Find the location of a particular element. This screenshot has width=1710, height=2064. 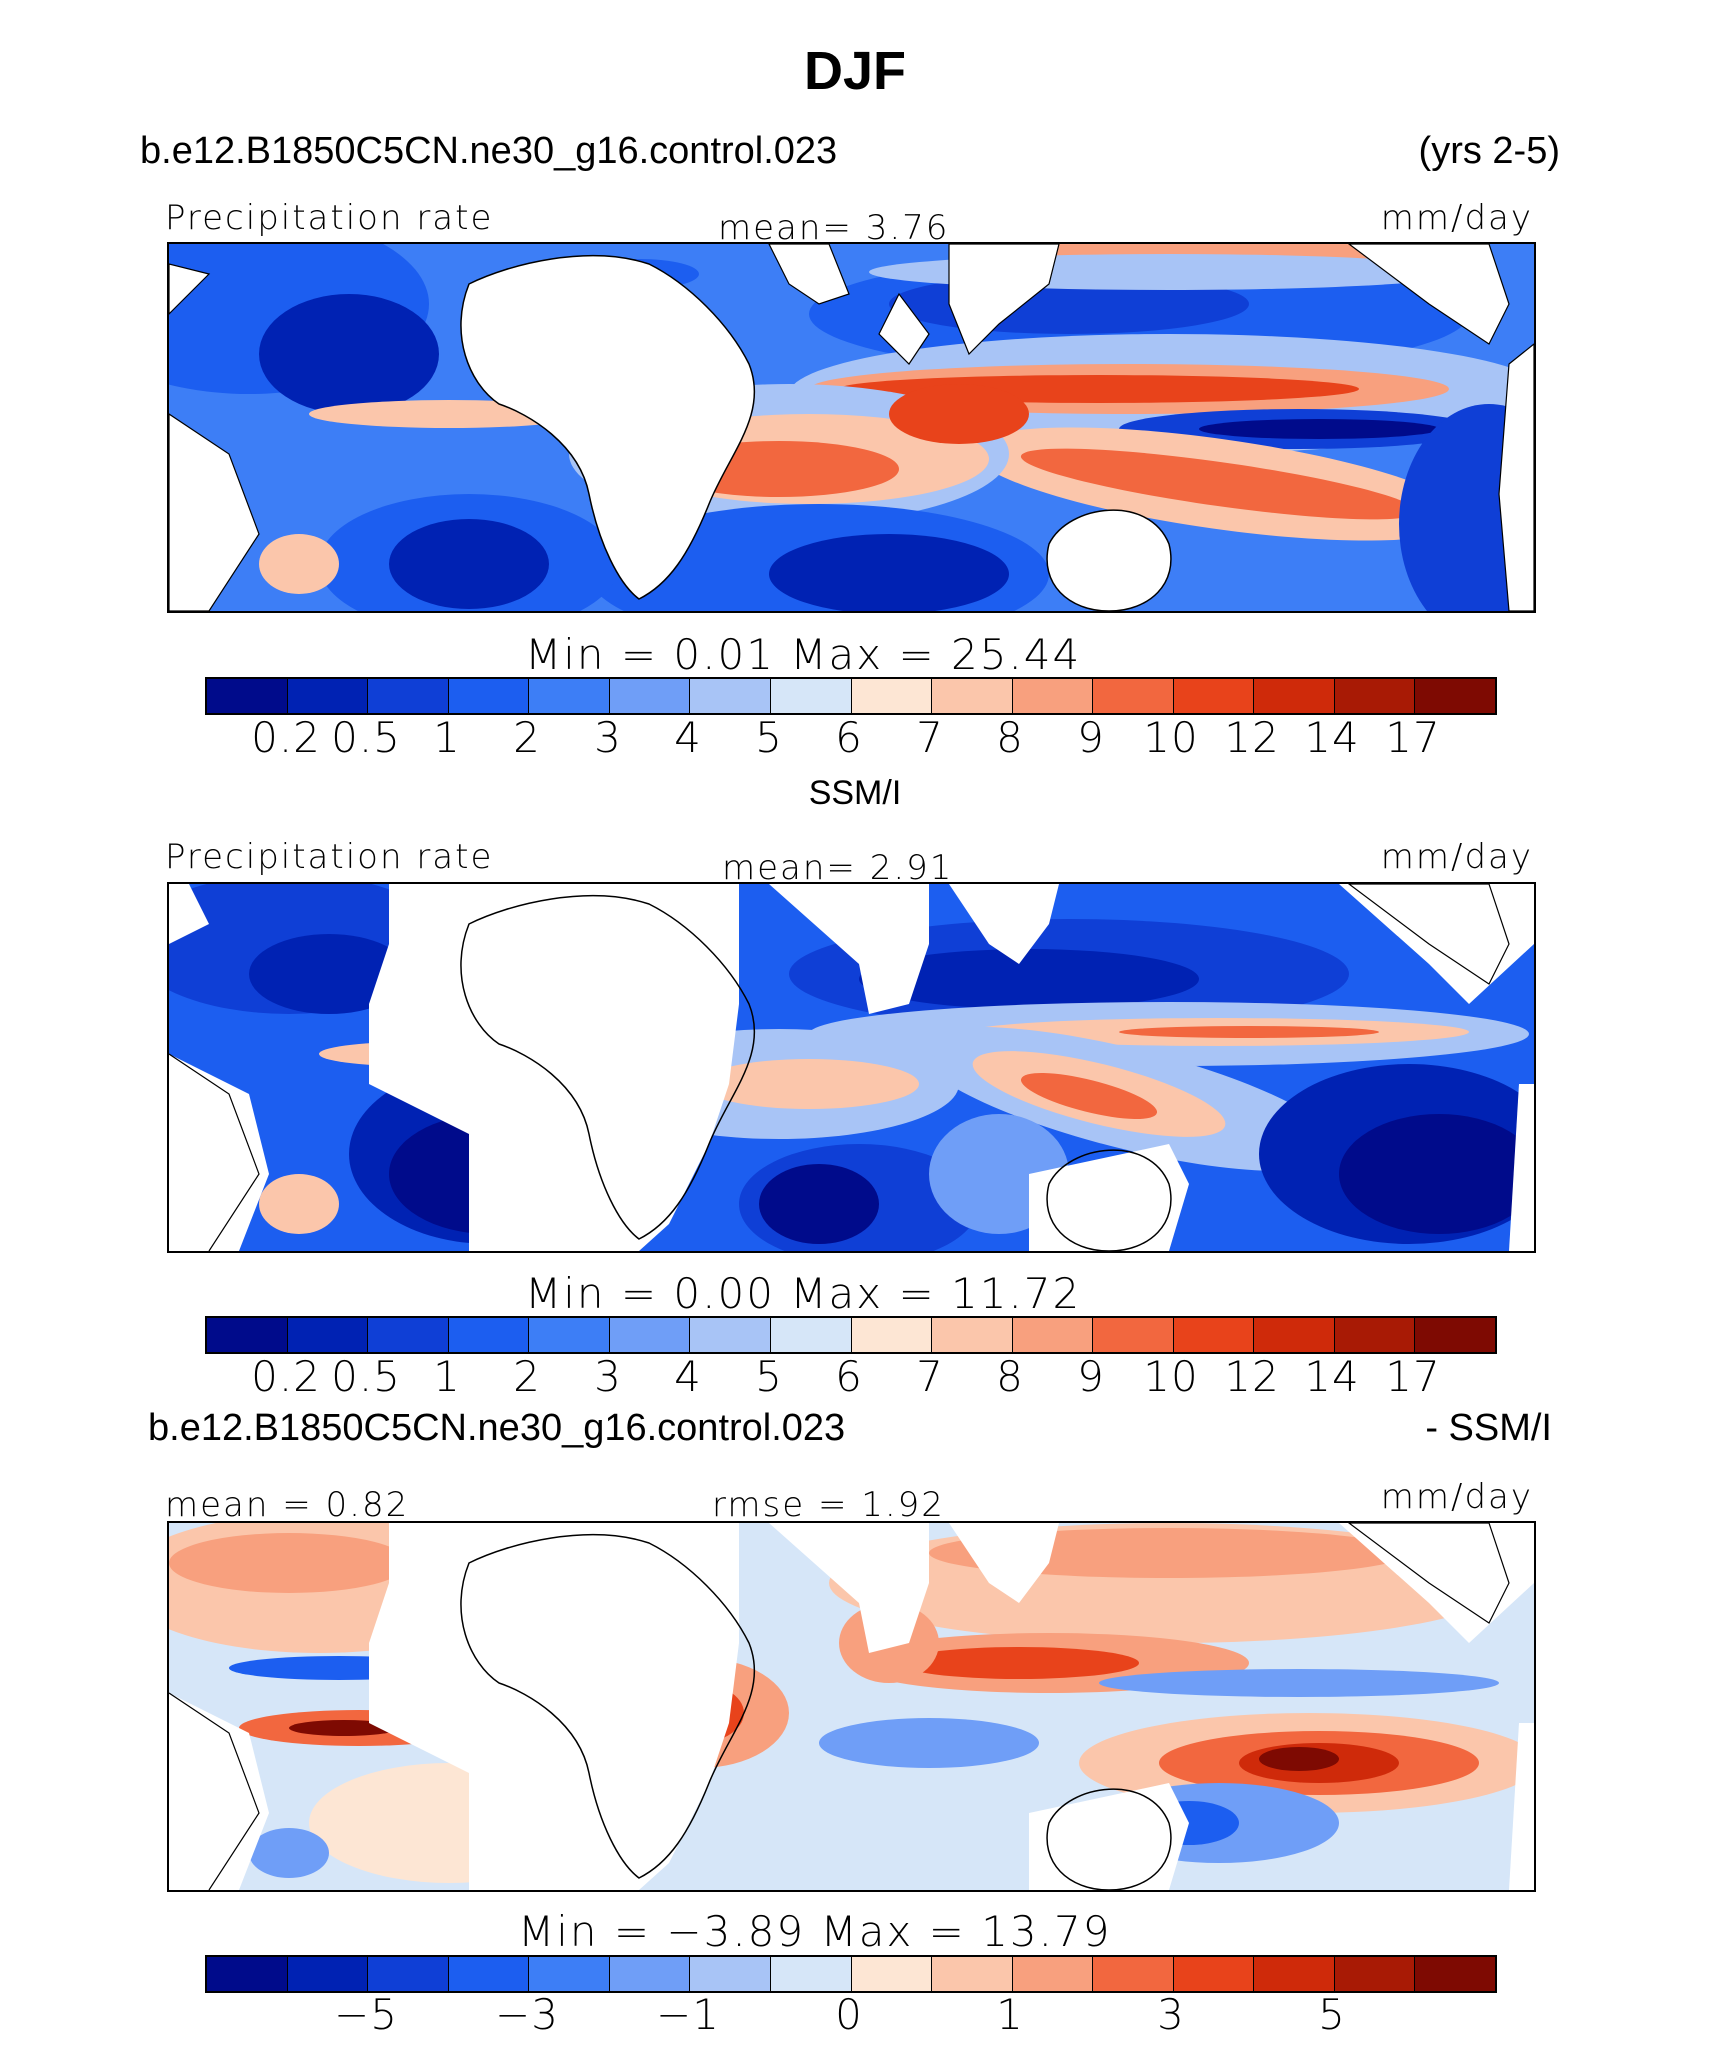

panel3-obs-name: - SSM/I is located at coordinates (1488, 1428).